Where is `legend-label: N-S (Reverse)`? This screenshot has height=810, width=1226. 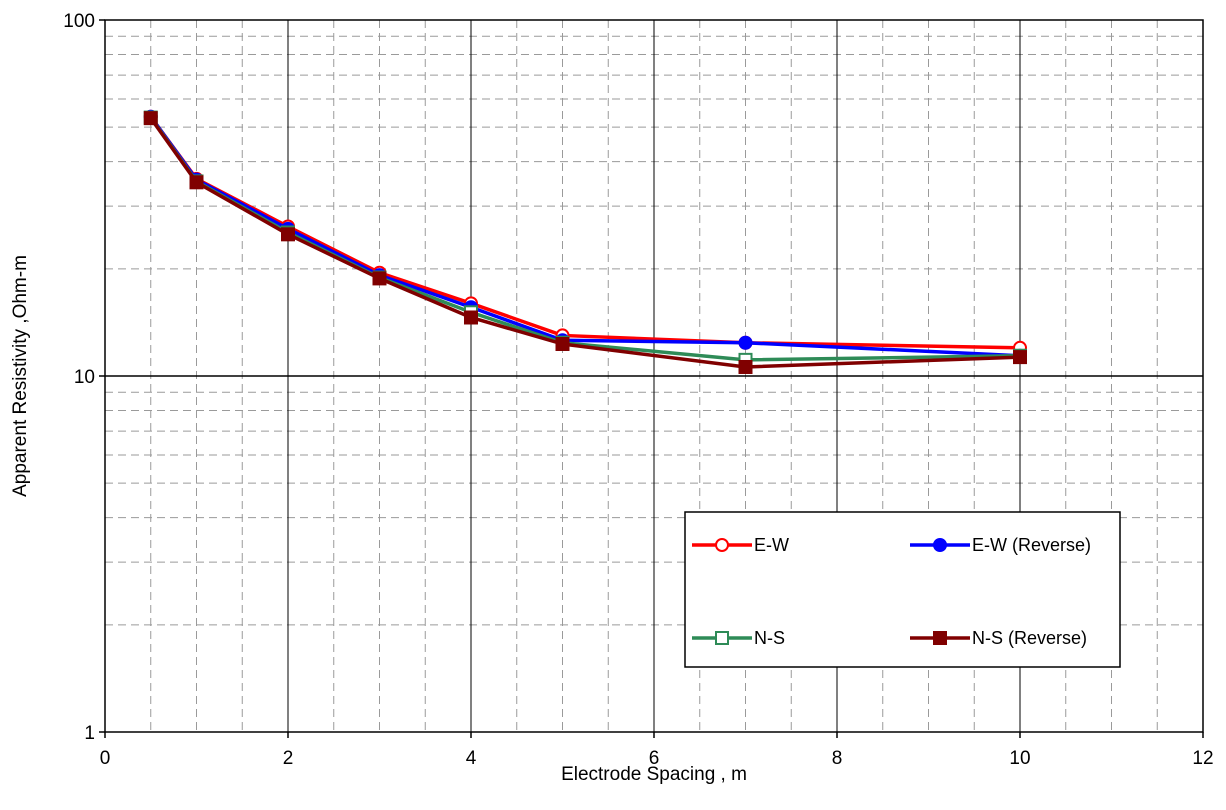 legend-label: N-S (Reverse) is located at coordinates (1029, 638).